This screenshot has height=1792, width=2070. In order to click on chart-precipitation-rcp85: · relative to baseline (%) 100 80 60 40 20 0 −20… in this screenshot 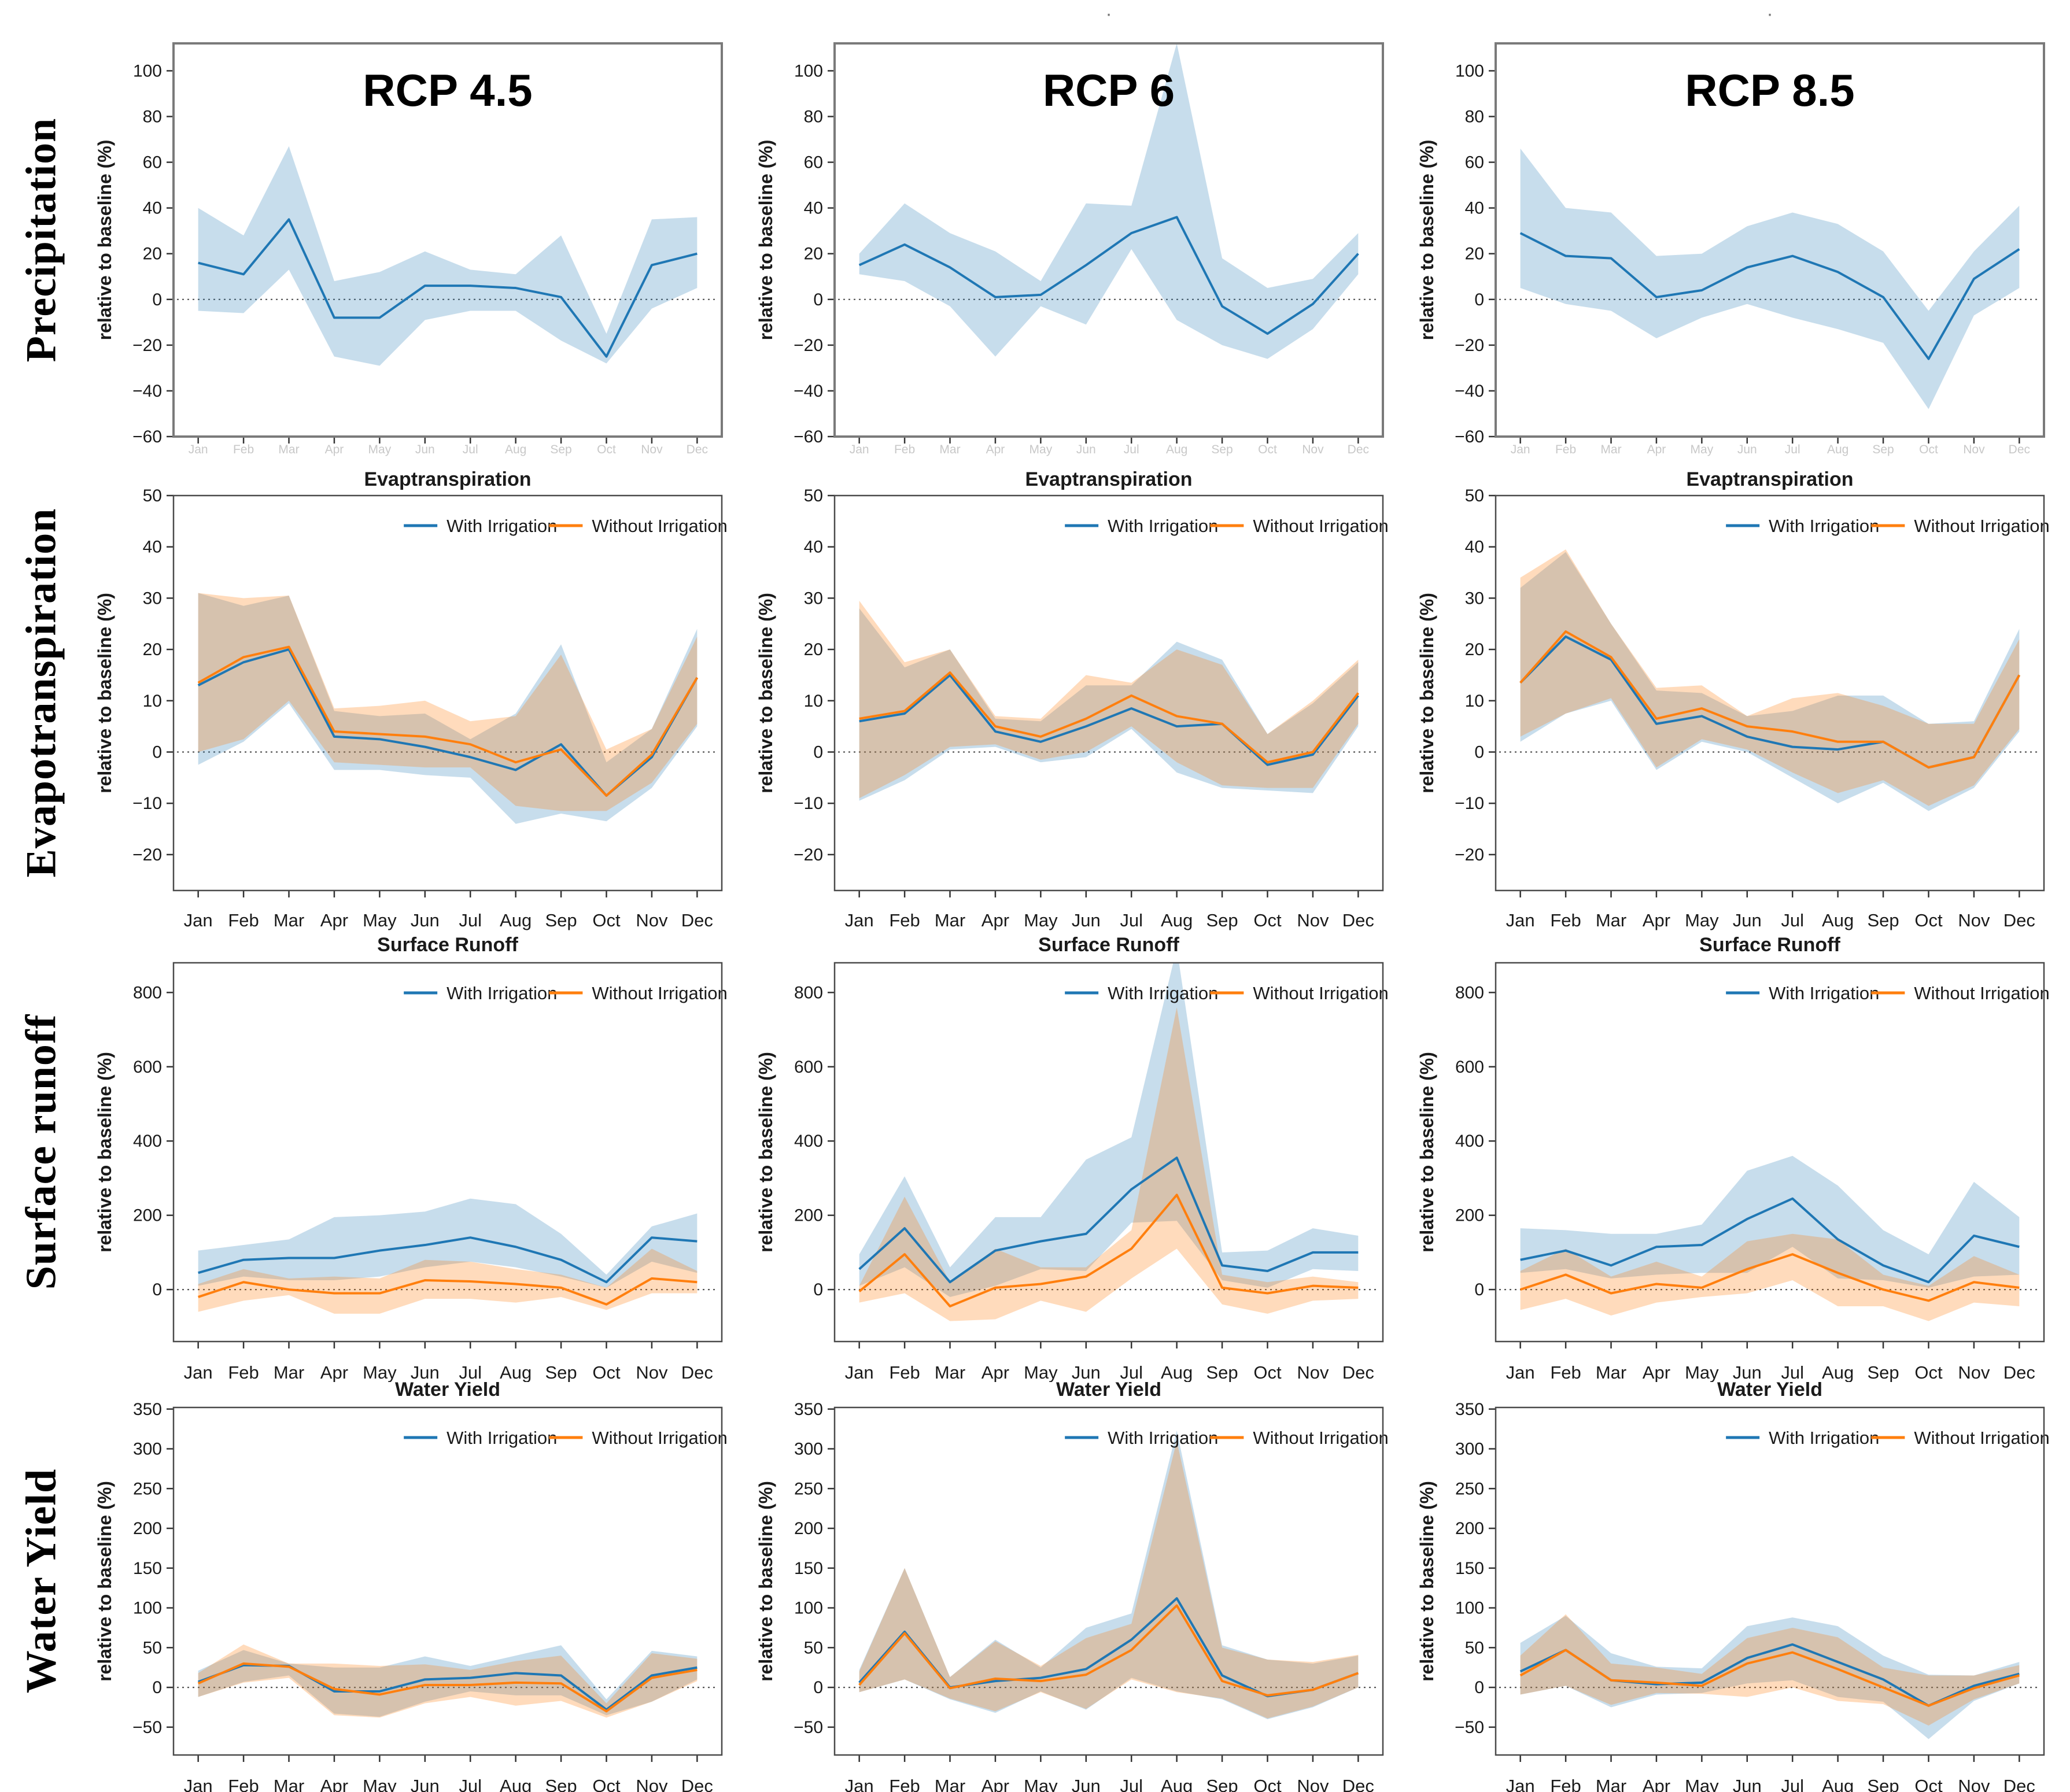, I will do `click(1739, 231)`.